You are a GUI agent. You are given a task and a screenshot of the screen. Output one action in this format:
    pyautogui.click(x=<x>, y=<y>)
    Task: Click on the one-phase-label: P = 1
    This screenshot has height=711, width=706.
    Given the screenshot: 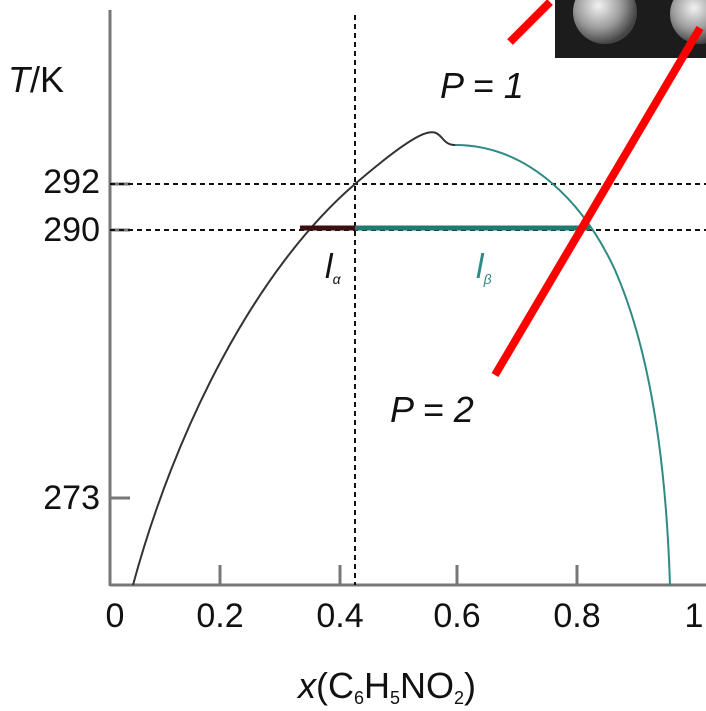 What is the action you would take?
    pyautogui.click(x=482, y=85)
    